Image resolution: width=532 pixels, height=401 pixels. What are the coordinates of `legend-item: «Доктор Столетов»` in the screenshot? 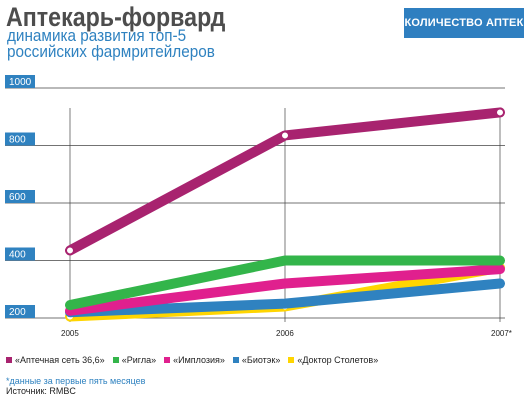 It's located at (333, 360).